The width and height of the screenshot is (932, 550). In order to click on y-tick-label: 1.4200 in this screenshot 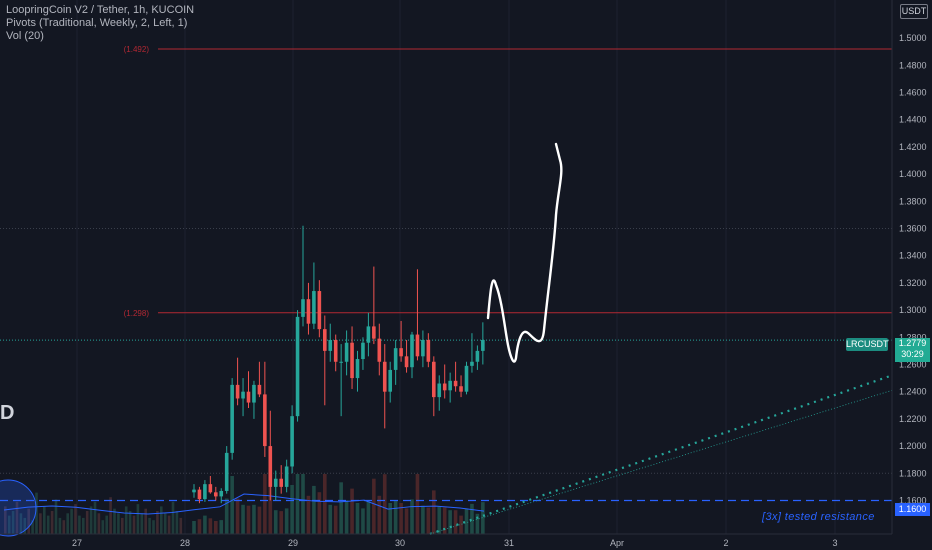, I will do `click(913, 147)`.